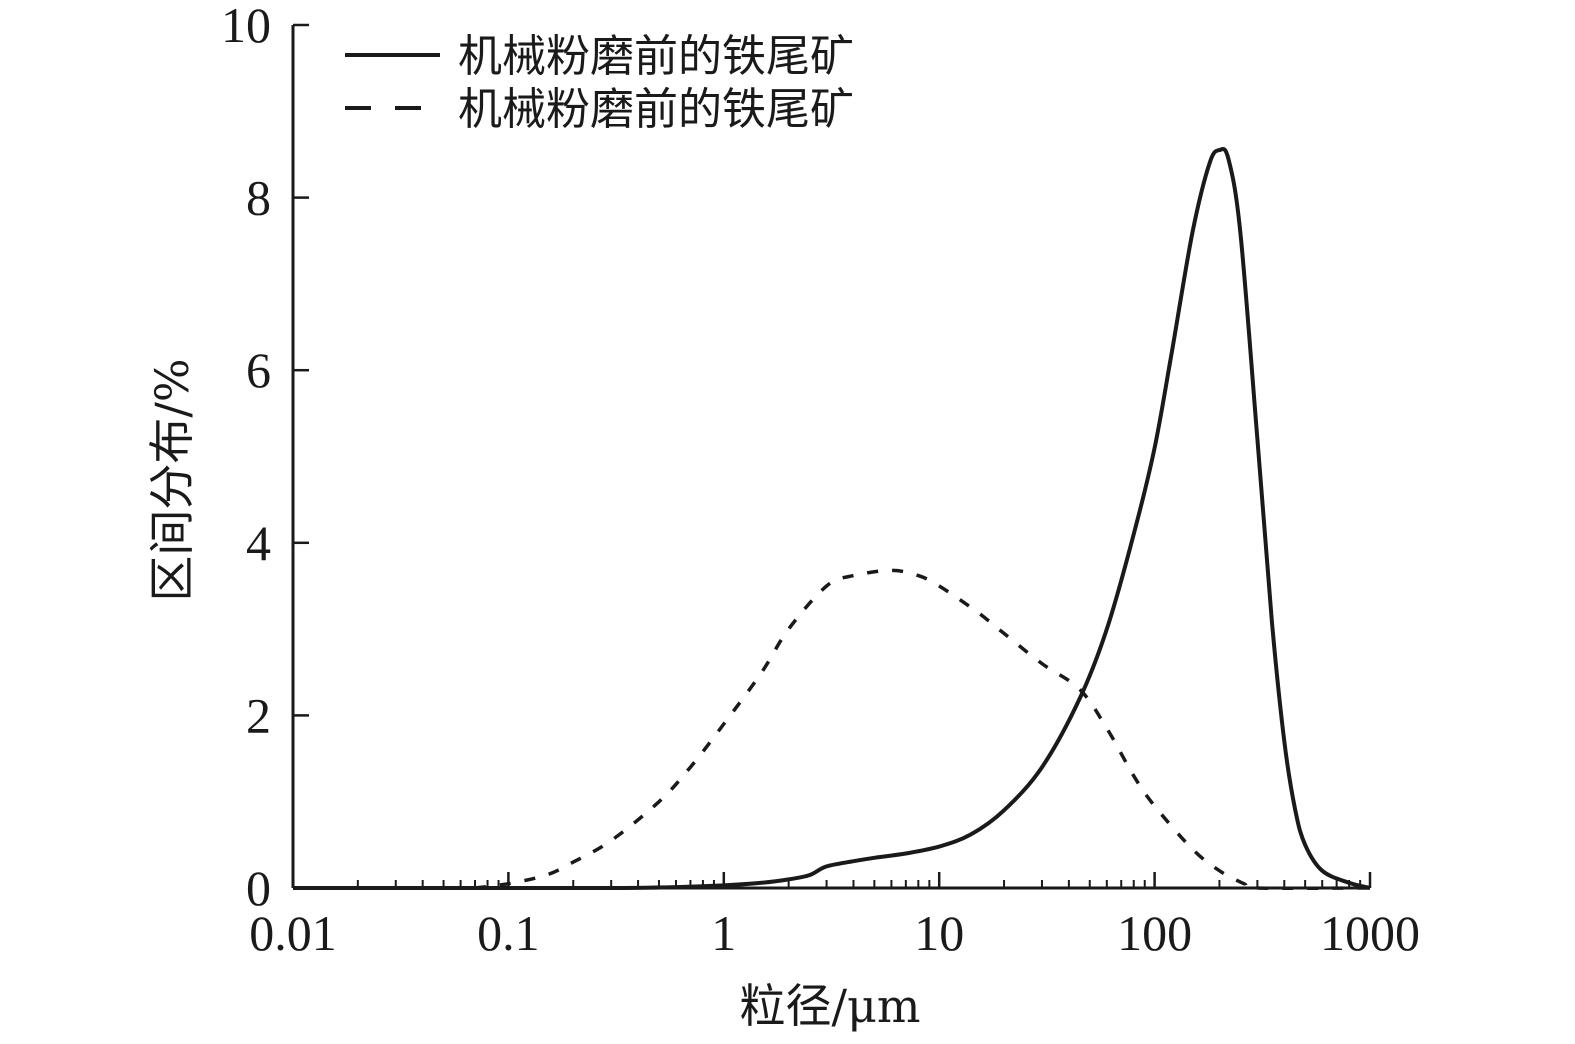 Image resolution: width=1575 pixels, height=1044 pixels. What do you see at coordinates (258, 888) in the screenshot?
I see `y-tick-label: 0` at bounding box center [258, 888].